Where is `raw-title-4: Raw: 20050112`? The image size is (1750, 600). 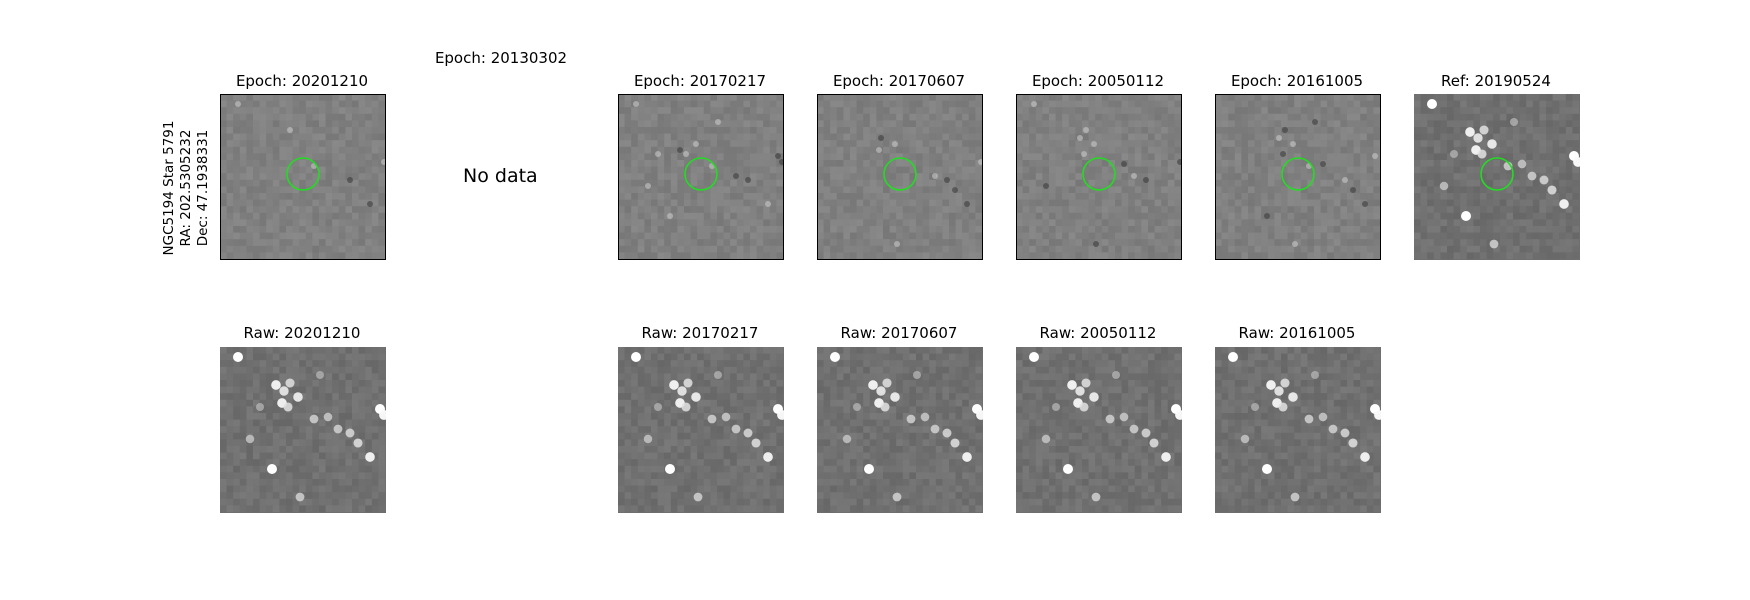
raw-title-4: Raw: 20050112 is located at coordinates (1098, 333).